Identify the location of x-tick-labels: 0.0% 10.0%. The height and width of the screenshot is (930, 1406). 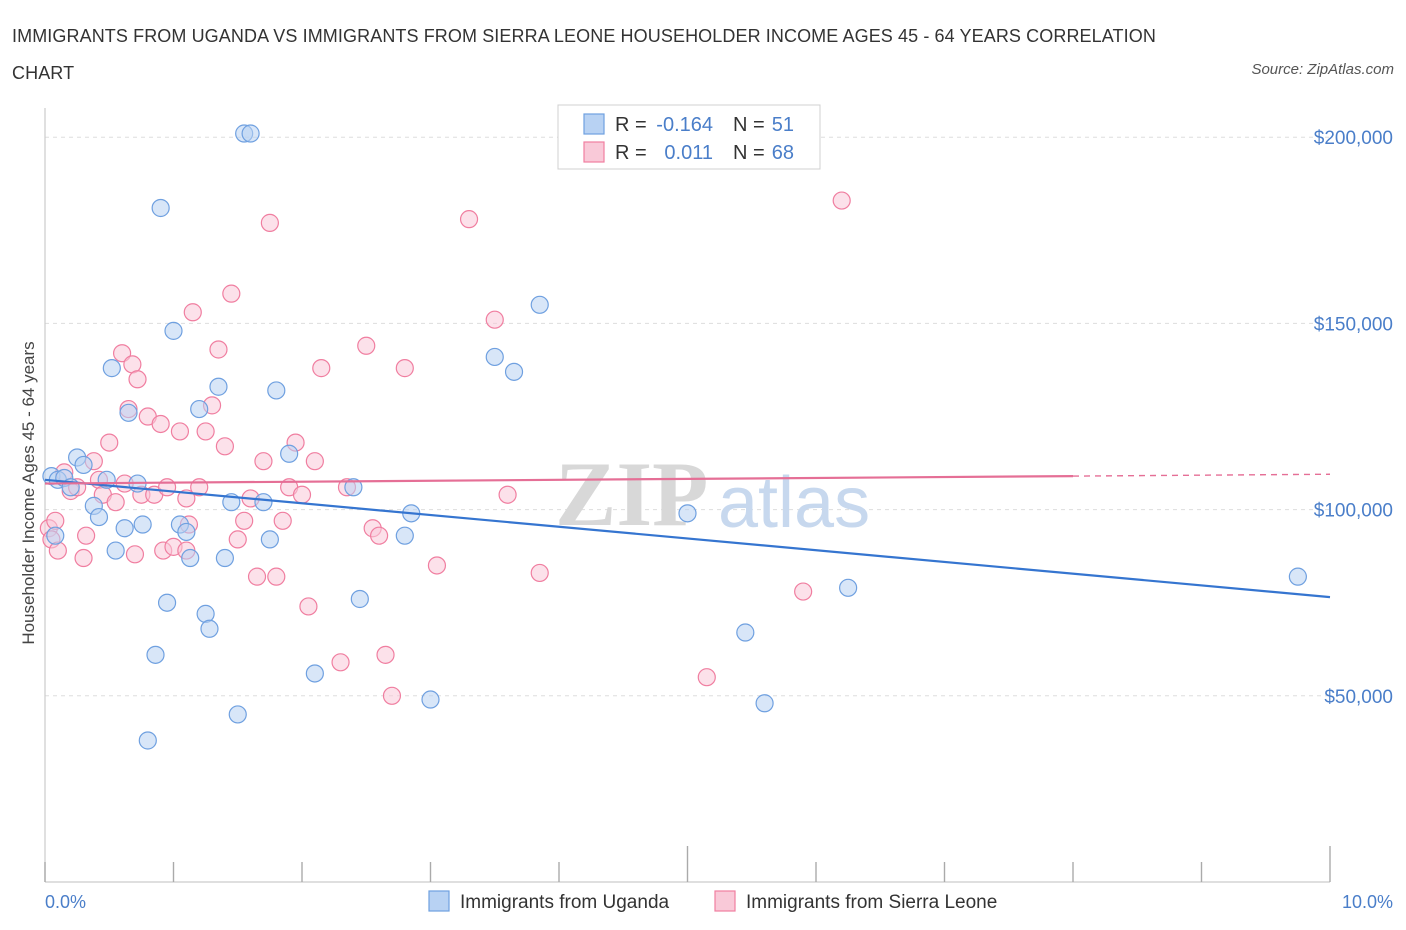
(719, 902).